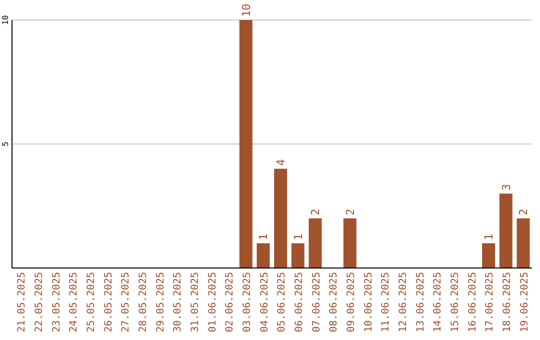 The width and height of the screenshot is (540, 340). Describe the element at coordinates (39, 302) in the screenshot. I see `x-tick-label: 22.05.2025` at that location.